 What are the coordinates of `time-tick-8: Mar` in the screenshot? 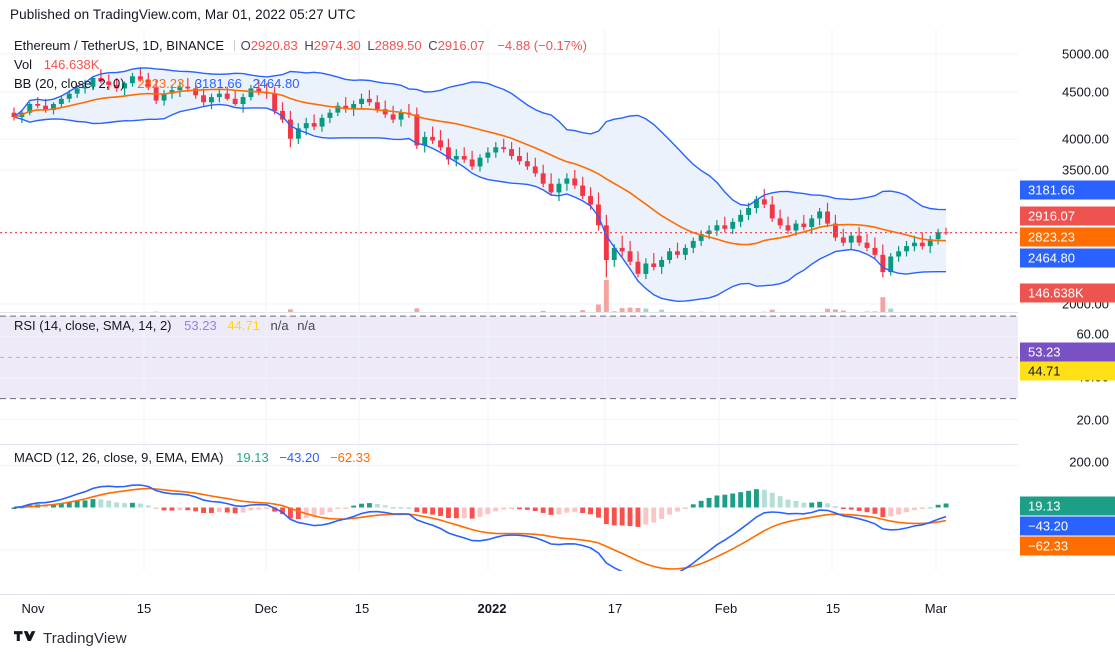 It's located at (936, 608).